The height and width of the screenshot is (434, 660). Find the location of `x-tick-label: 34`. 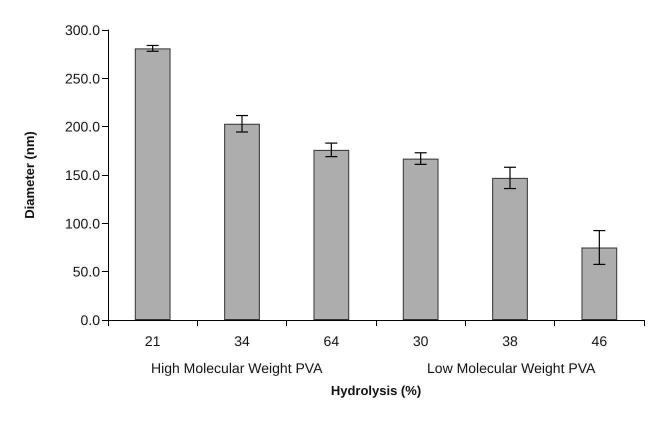

x-tick-label: 34 is located at coordinates (242, 341).